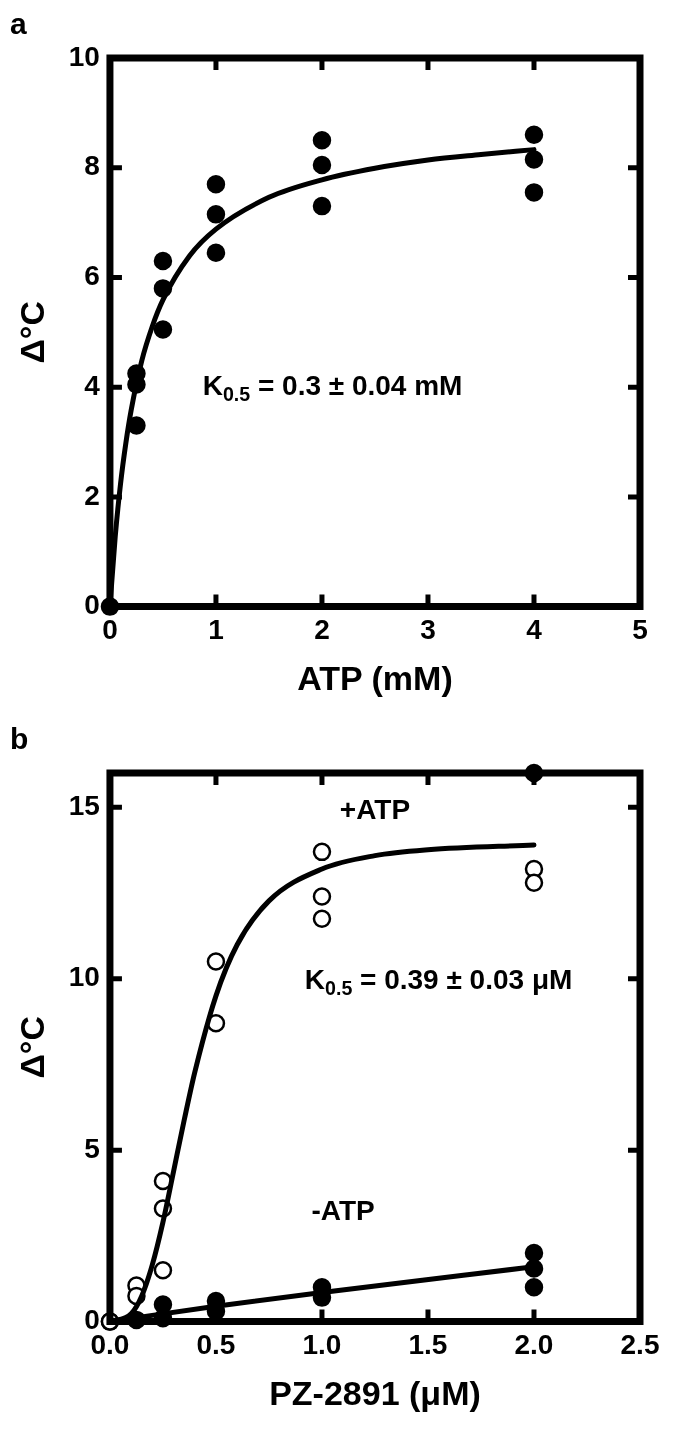  I want to click on x-tick-label: 2.5, so click(640, 1345).